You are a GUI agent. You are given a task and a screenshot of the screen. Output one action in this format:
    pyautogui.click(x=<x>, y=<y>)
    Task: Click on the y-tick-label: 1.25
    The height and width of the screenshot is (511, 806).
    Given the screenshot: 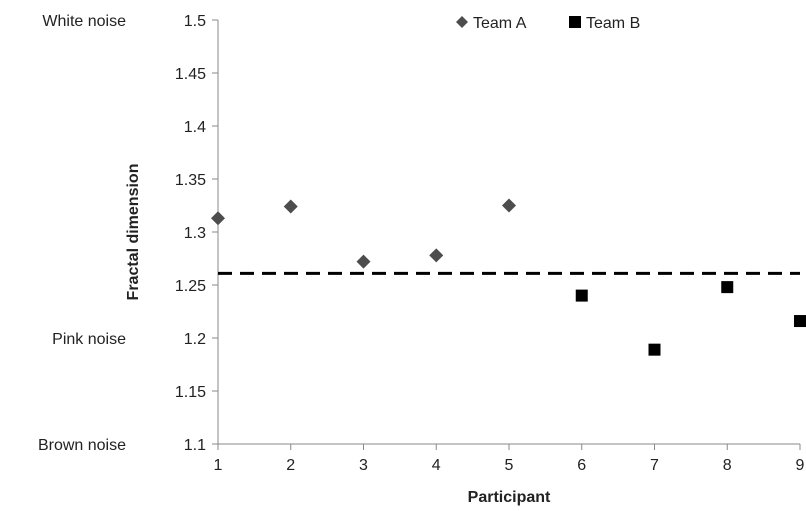 What is the action you would take?
    pyautogui.click(x=190, y=286)
    